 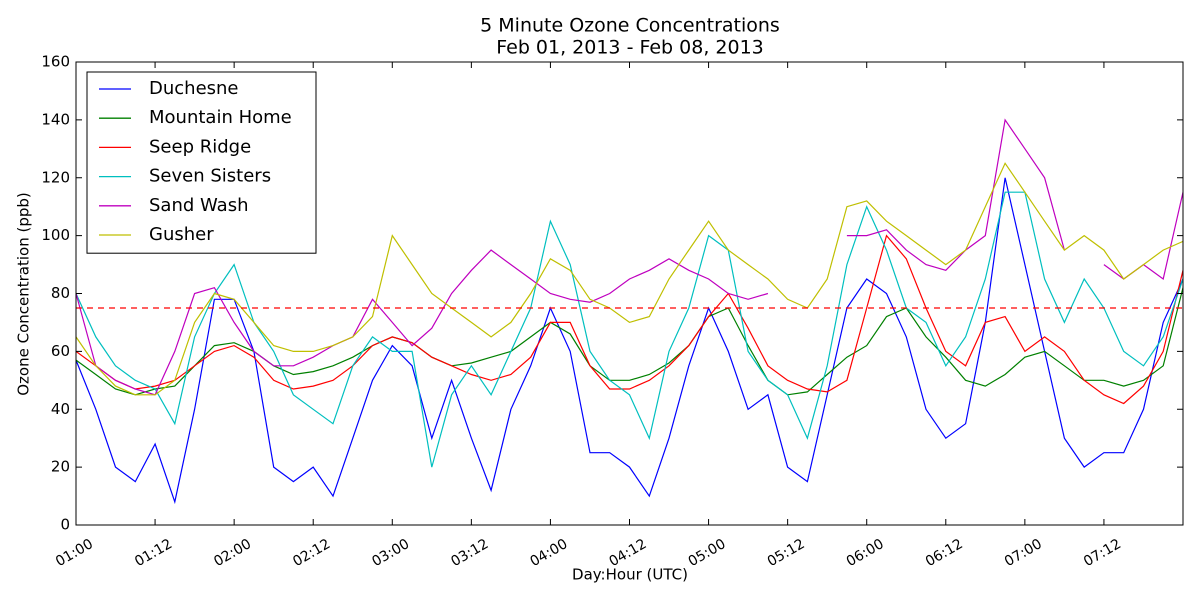 I want to click on y-tick-label: 120, so click(x=55, y=177).